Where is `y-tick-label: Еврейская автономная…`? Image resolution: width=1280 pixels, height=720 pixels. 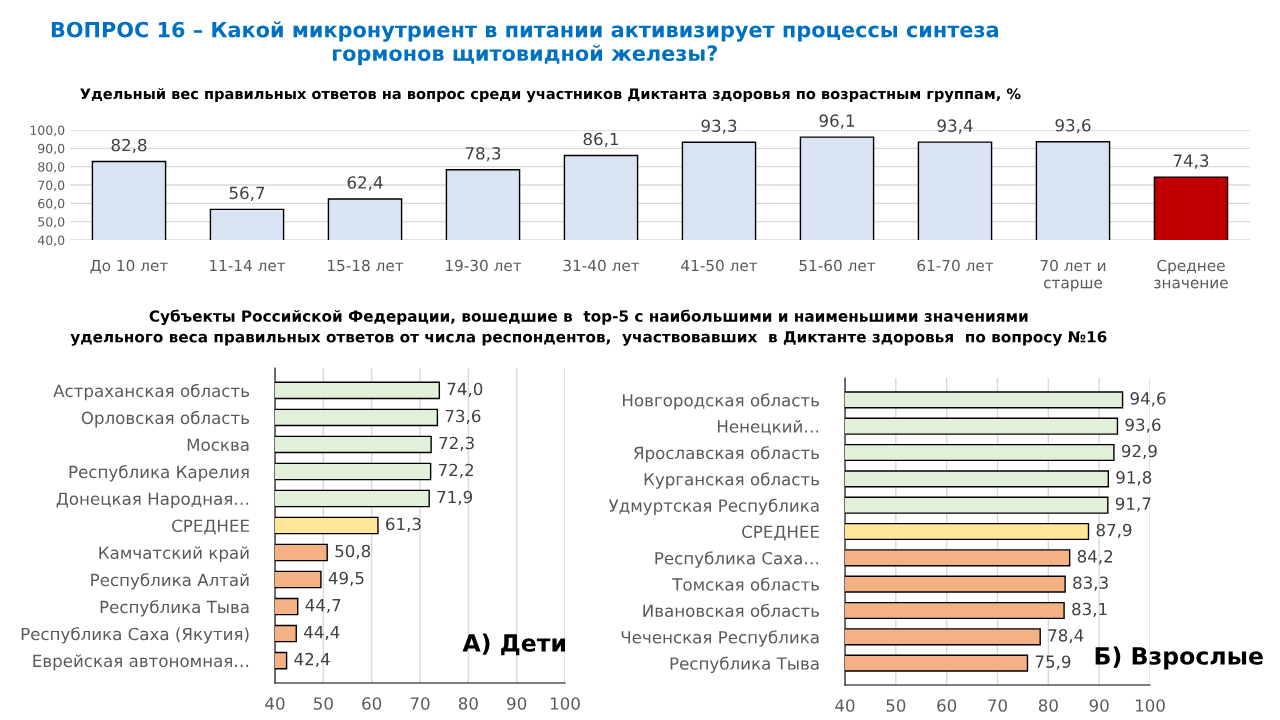 y-tick-label: Еврейская автономная… is located at coordinates (141, 662).